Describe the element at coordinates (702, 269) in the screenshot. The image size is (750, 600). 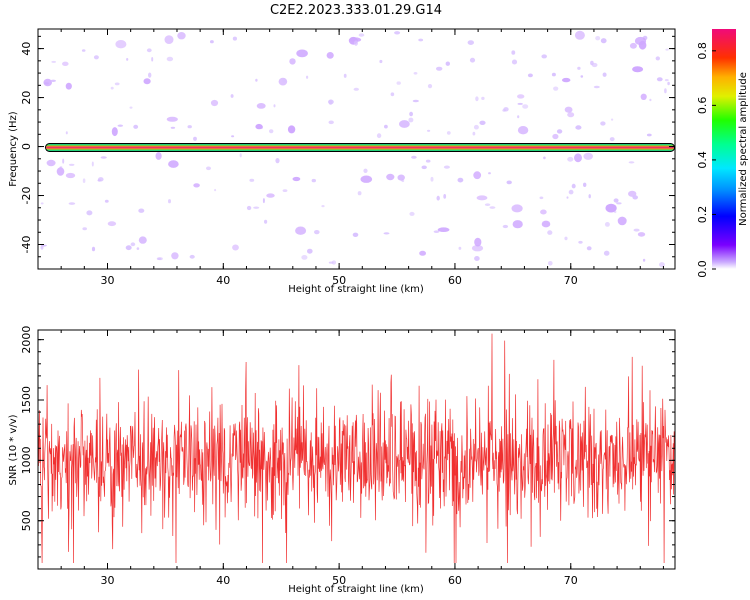
I see `colorbar-tick-label: 0.0` at that location.